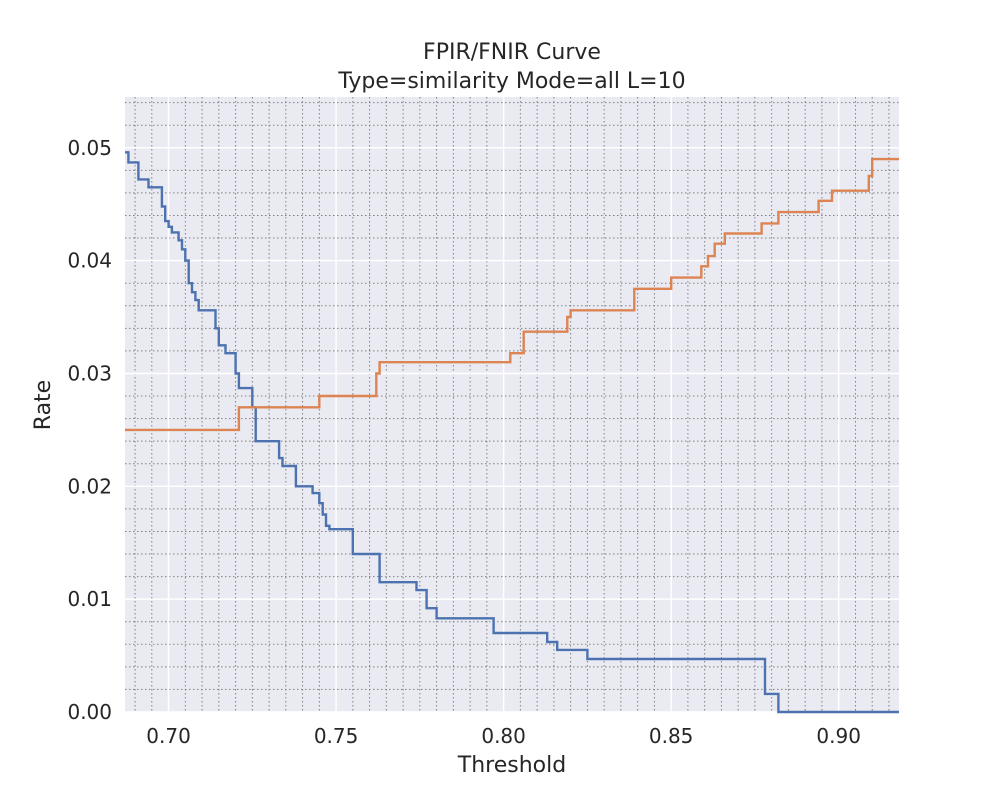  What do you see at coordinates (89, 261) in the screenshot?
I see `y-tick-label: 0.04` at bounding box center [89, 261].